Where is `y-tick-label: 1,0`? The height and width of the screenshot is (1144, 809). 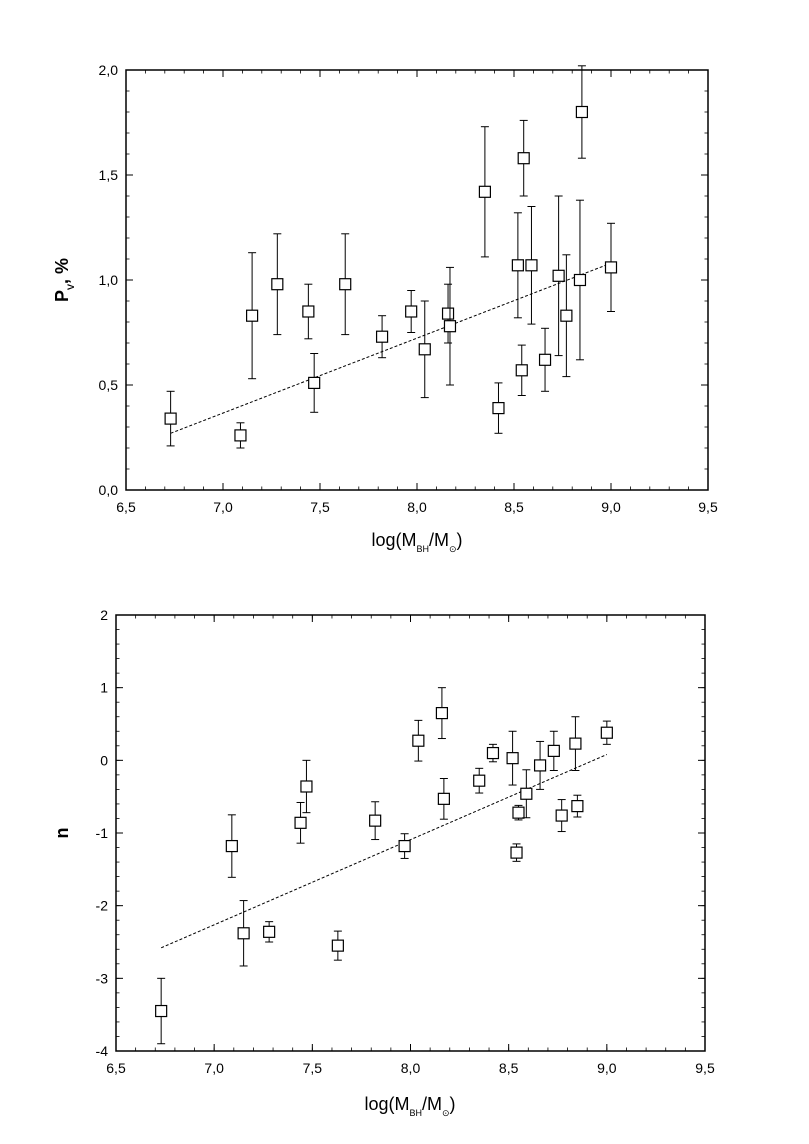
y-tick-label: 1,0 is located at coordinates (109, 280).